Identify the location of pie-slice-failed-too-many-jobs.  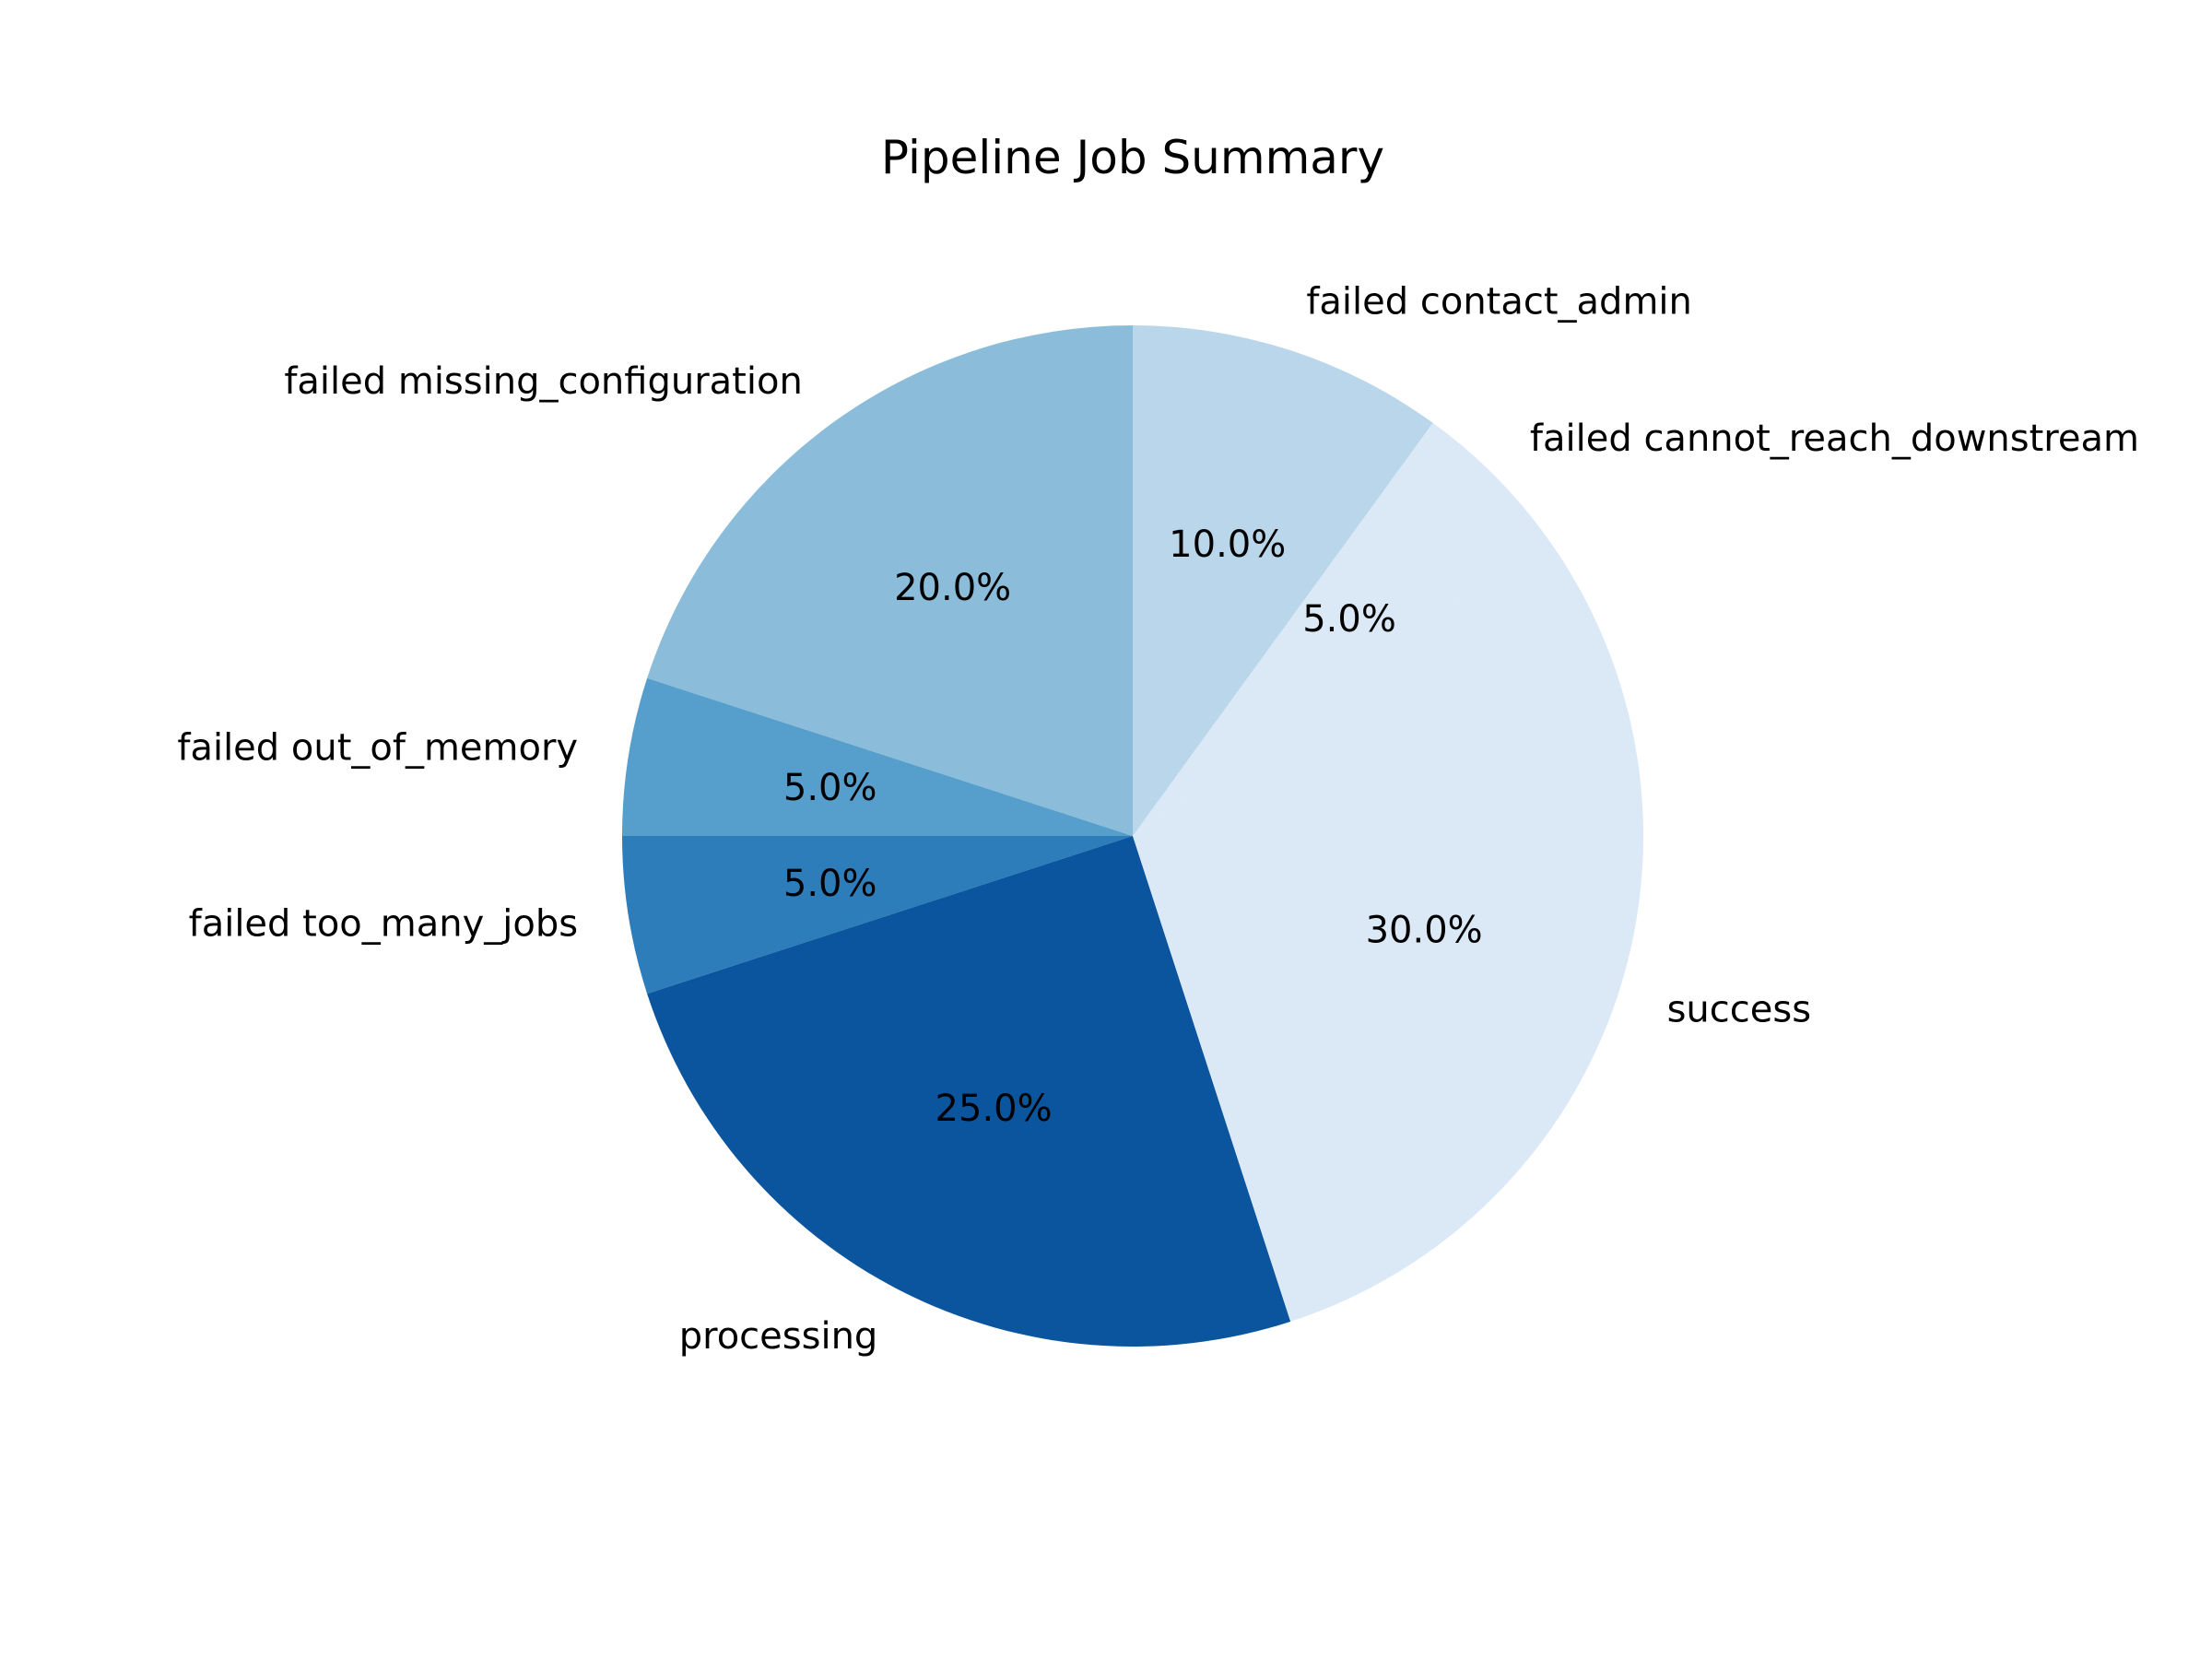
(877, 915).